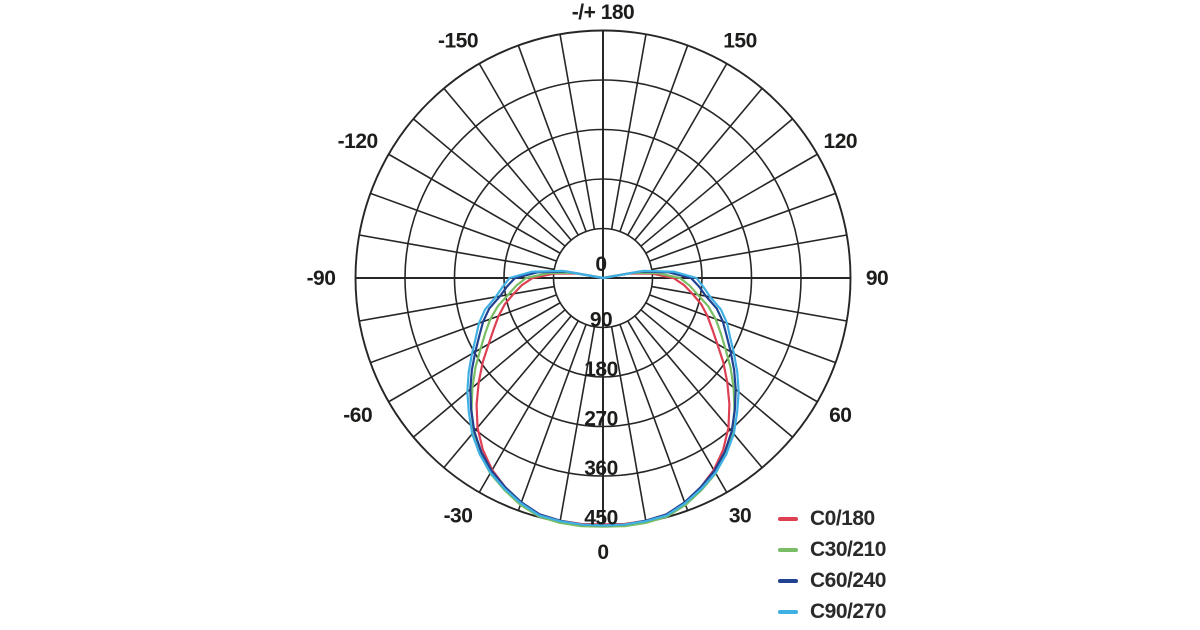  I want to click on angle-label: -120, so click(358, 141).